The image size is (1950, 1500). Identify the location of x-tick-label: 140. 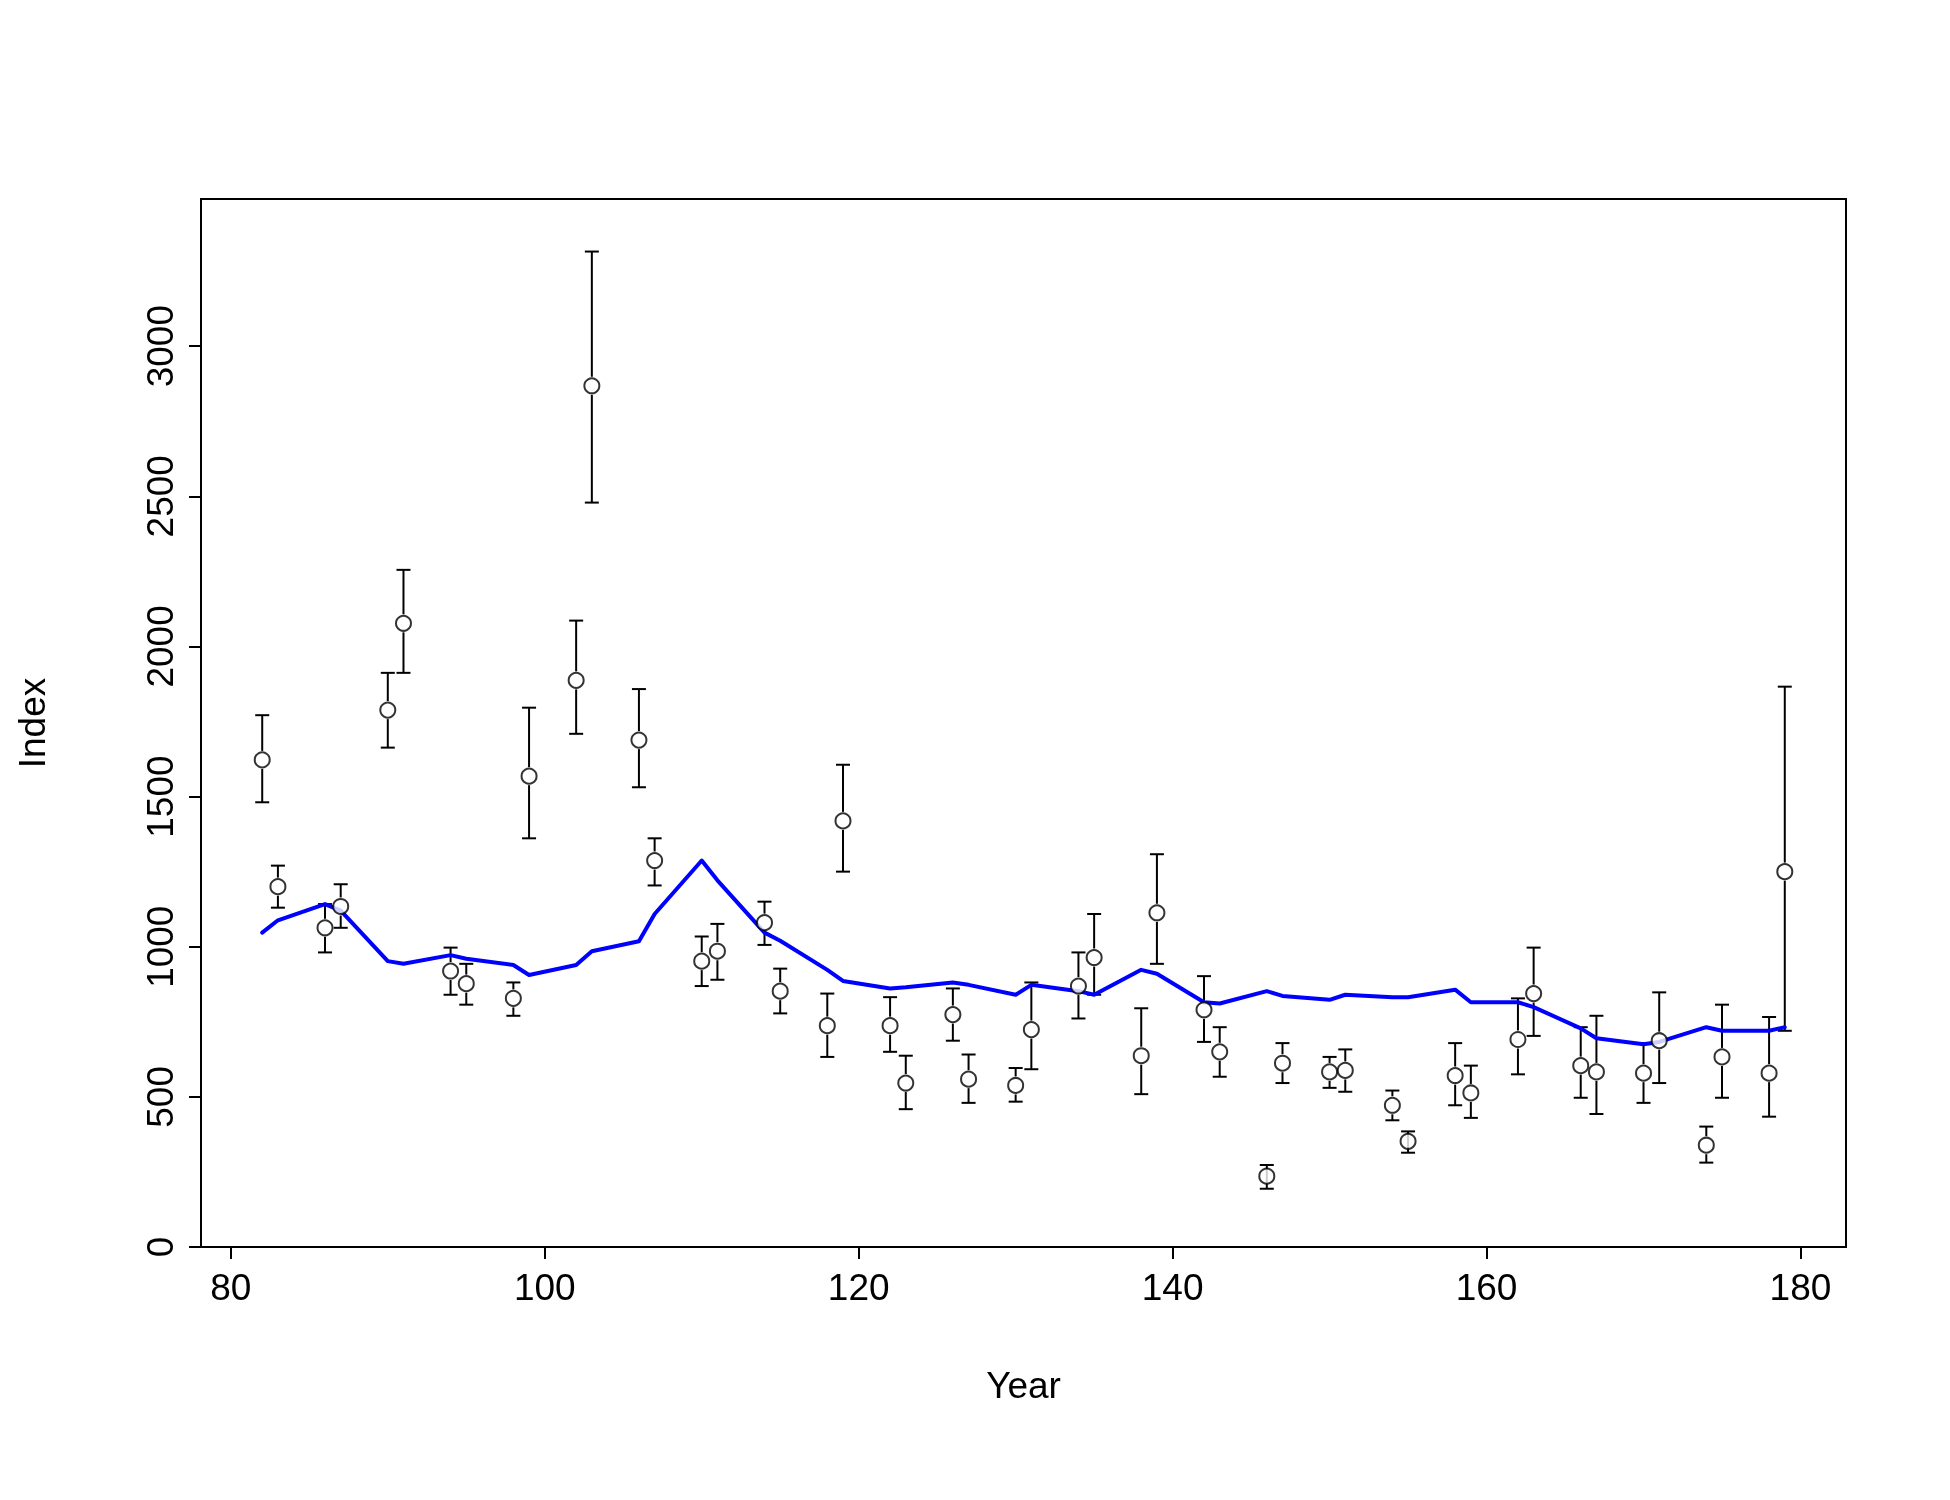
(1172, 1287).